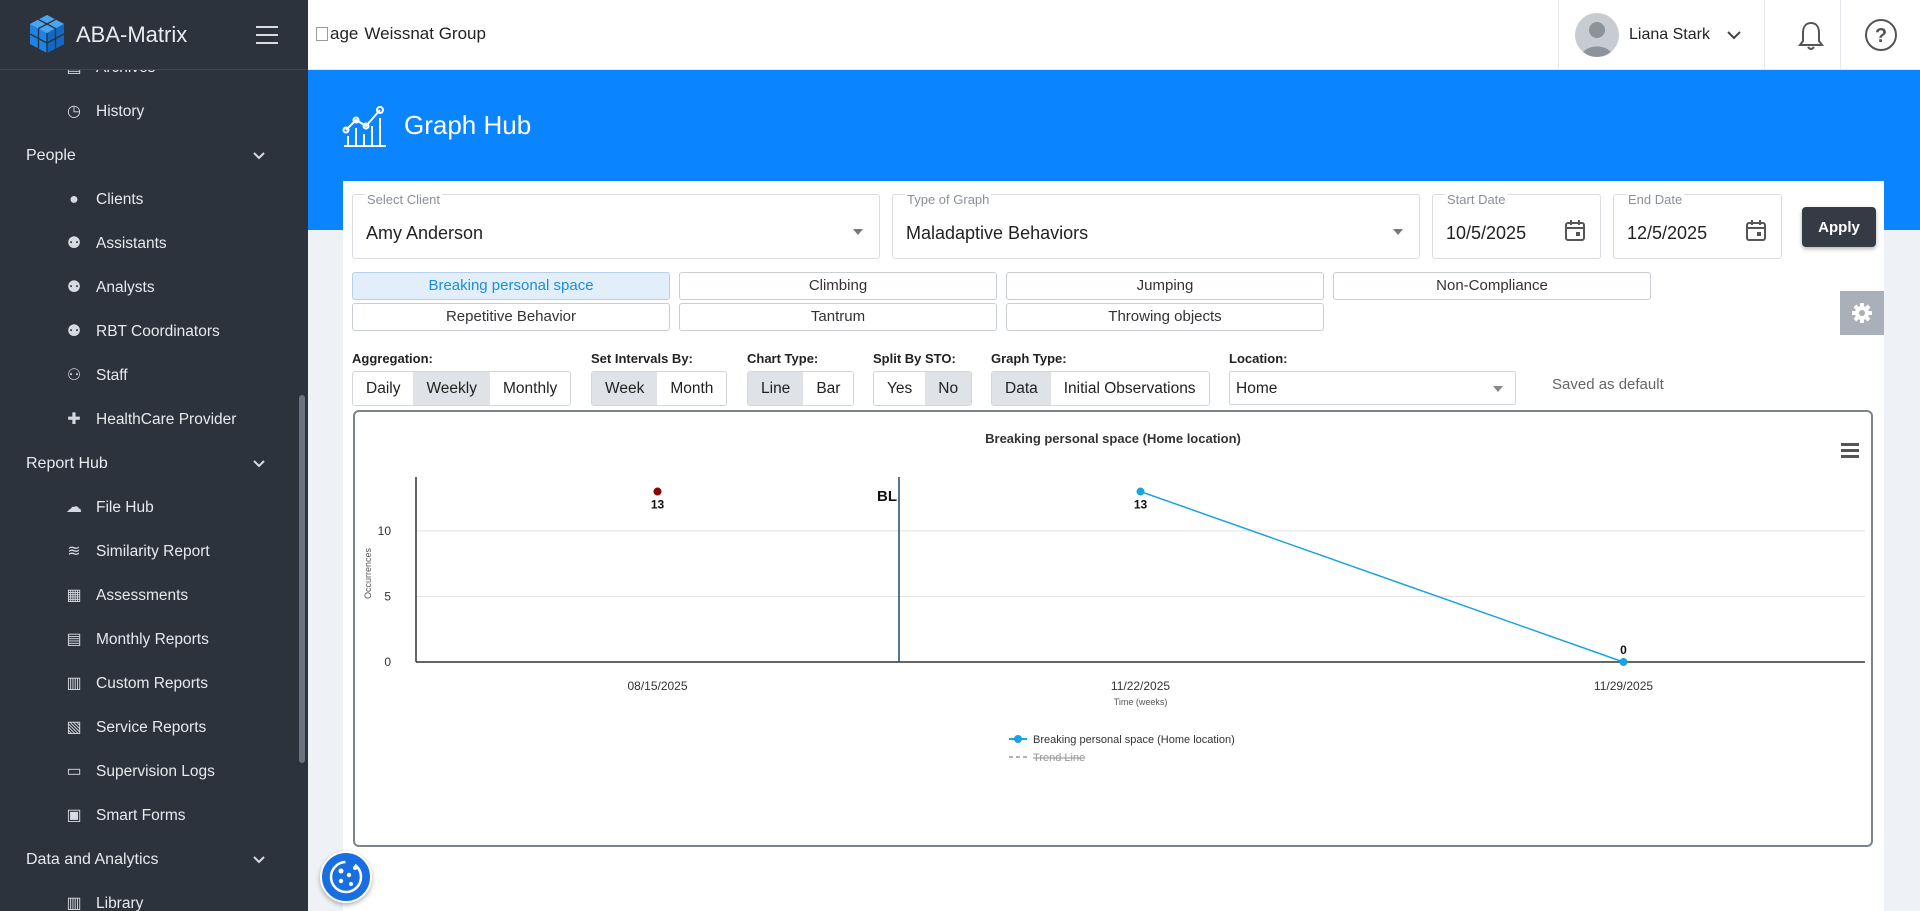 The image size is (1920, 911). I want to click on sidebar-item-label: Assessments, so click(142, 595).